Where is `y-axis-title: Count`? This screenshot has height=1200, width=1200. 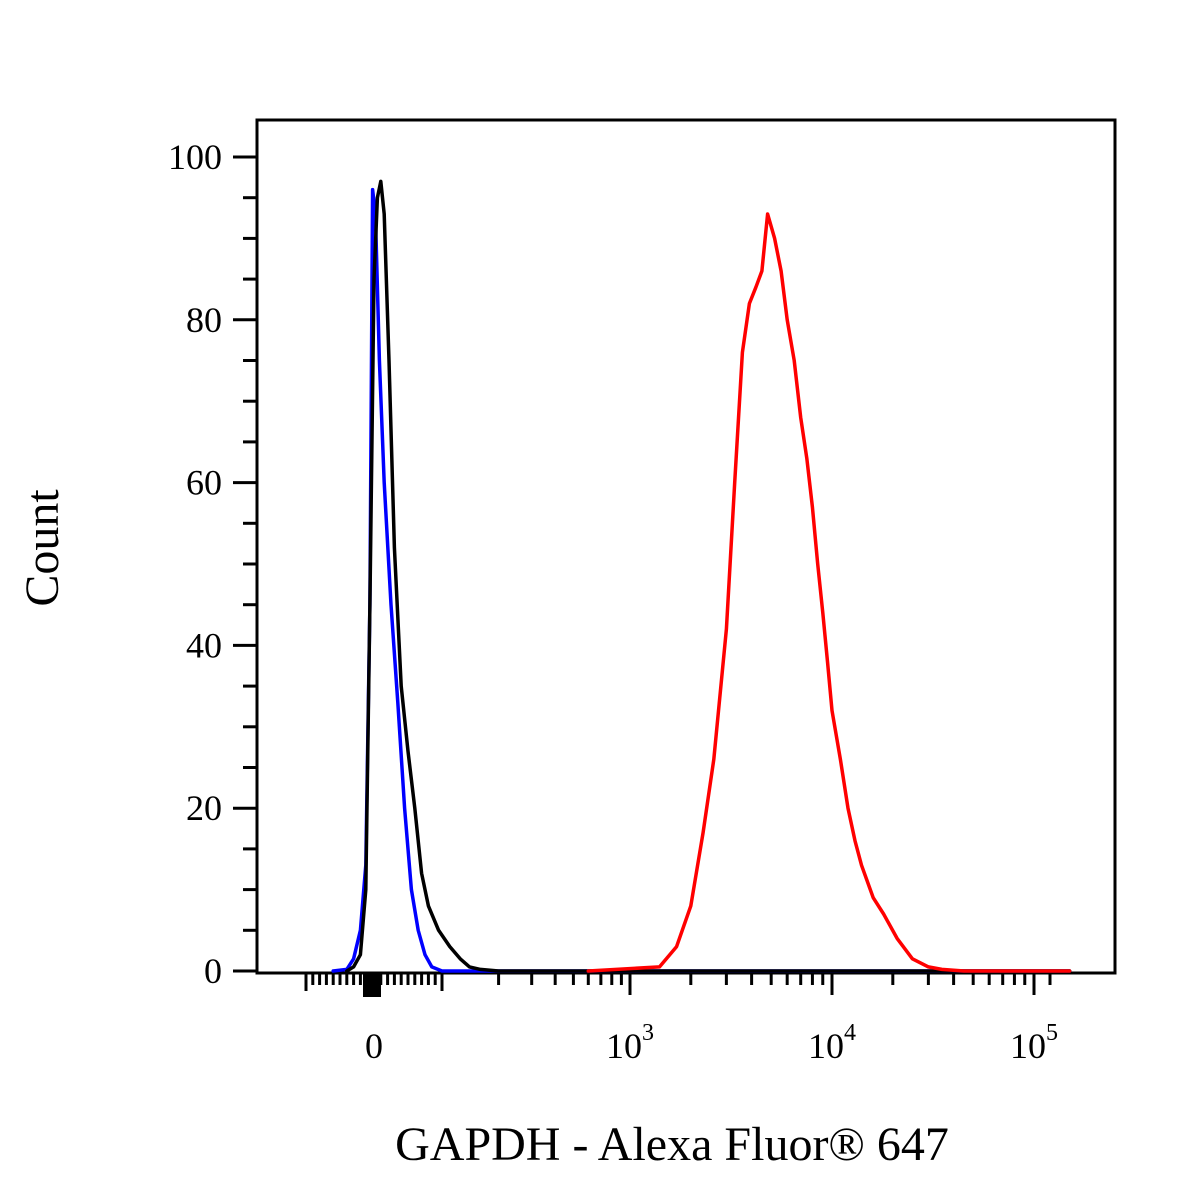
y-axis-title: Count is located at coordinates (42, 548).